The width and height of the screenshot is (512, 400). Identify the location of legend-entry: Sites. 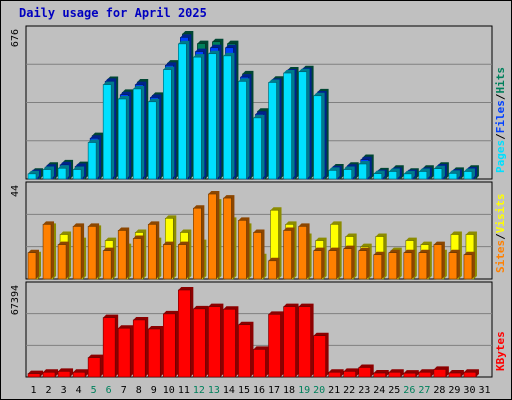
(500, 256).